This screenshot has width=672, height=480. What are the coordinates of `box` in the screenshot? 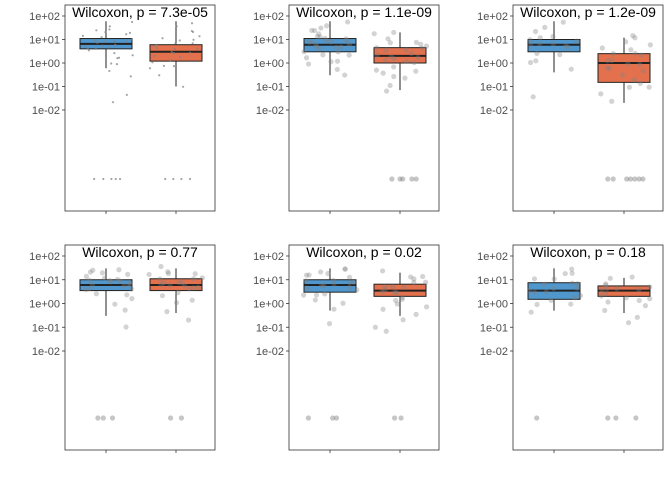 It's located at (624, 68).